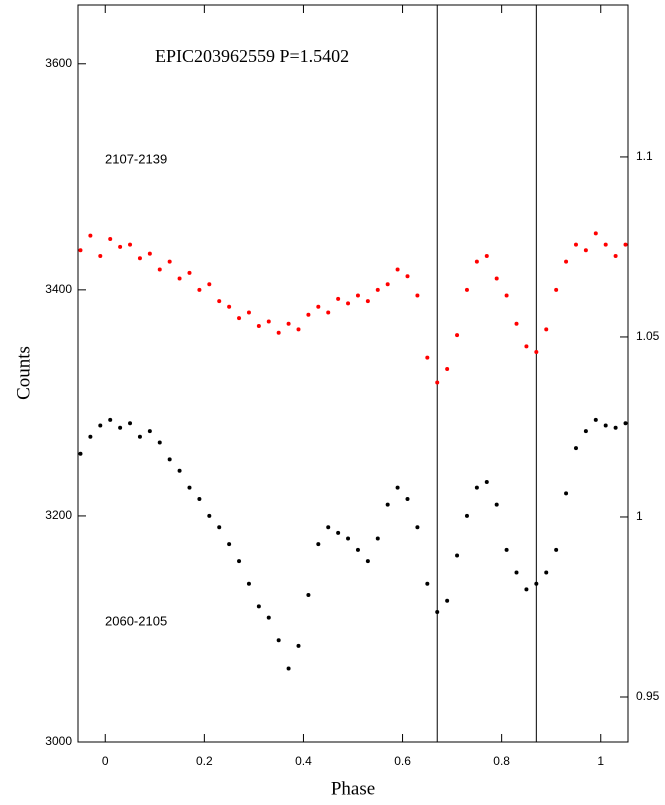 The height and width of the screenshot is (805, 665). What do you see at coordinates (136, 620) in the screenshot?
I see `legend-label: 2060-2105` at bounding box center [136, 620].